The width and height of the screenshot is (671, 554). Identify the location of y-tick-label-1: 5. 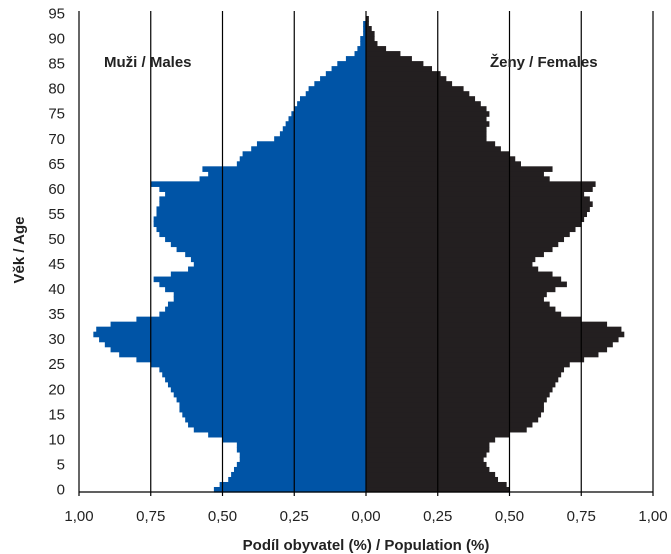
(61, 464).